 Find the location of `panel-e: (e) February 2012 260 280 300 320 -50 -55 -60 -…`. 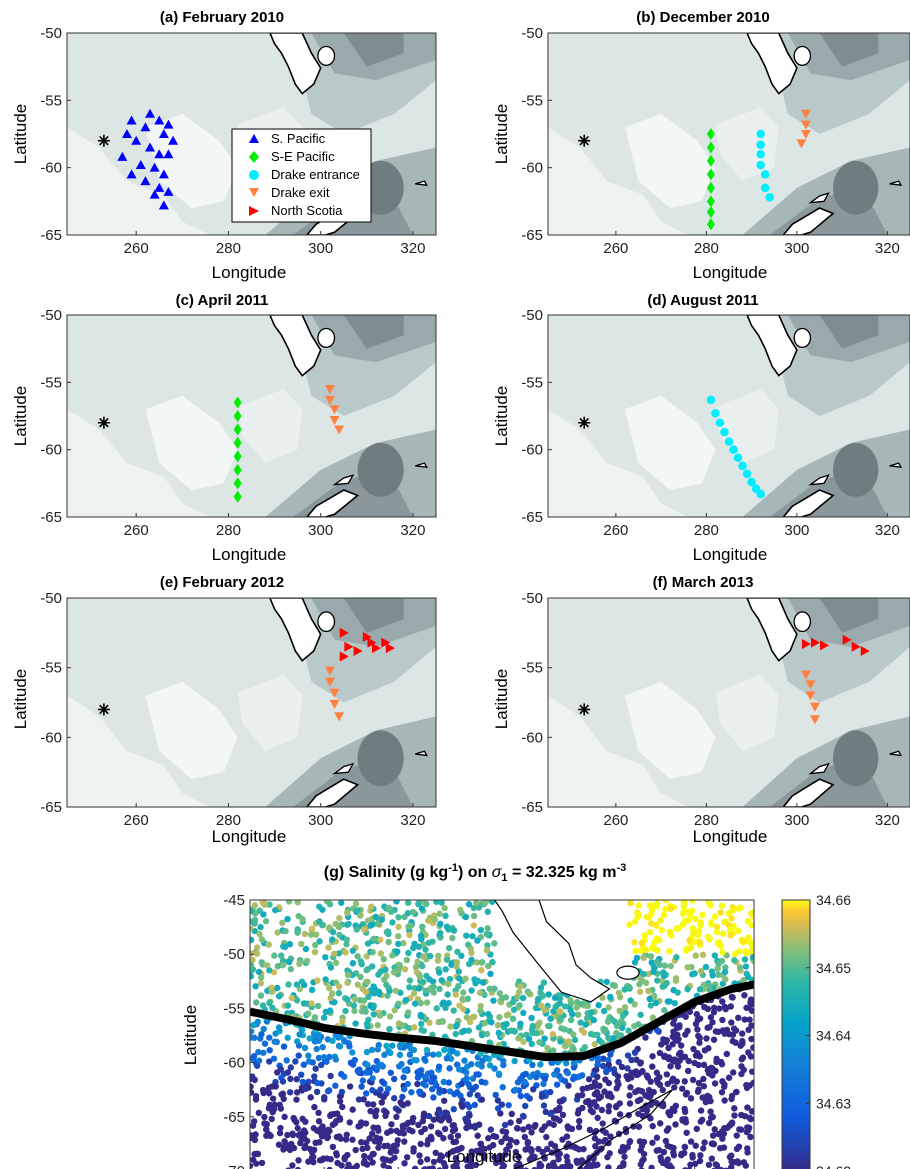

panel-e: (e) February 2012 260 280 300 320 -50 -55 -60 -… is located at coordinates (224, 710).